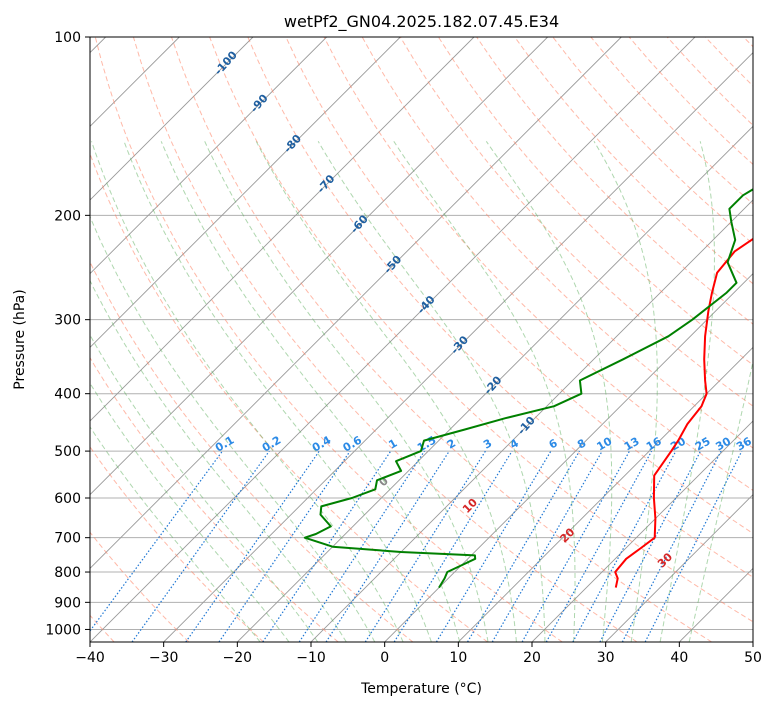  I want to click on x-axis-label: Temperature (°C), so click(421, 689).